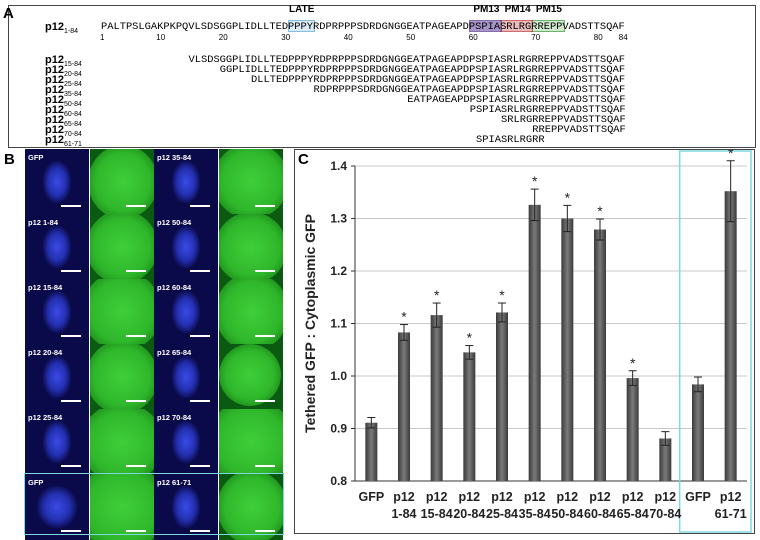  What do you see at coordinates (57, 442) in the screenshot?
I see `nucleus-image: p12 25-84` at bounding box center [57, 442].